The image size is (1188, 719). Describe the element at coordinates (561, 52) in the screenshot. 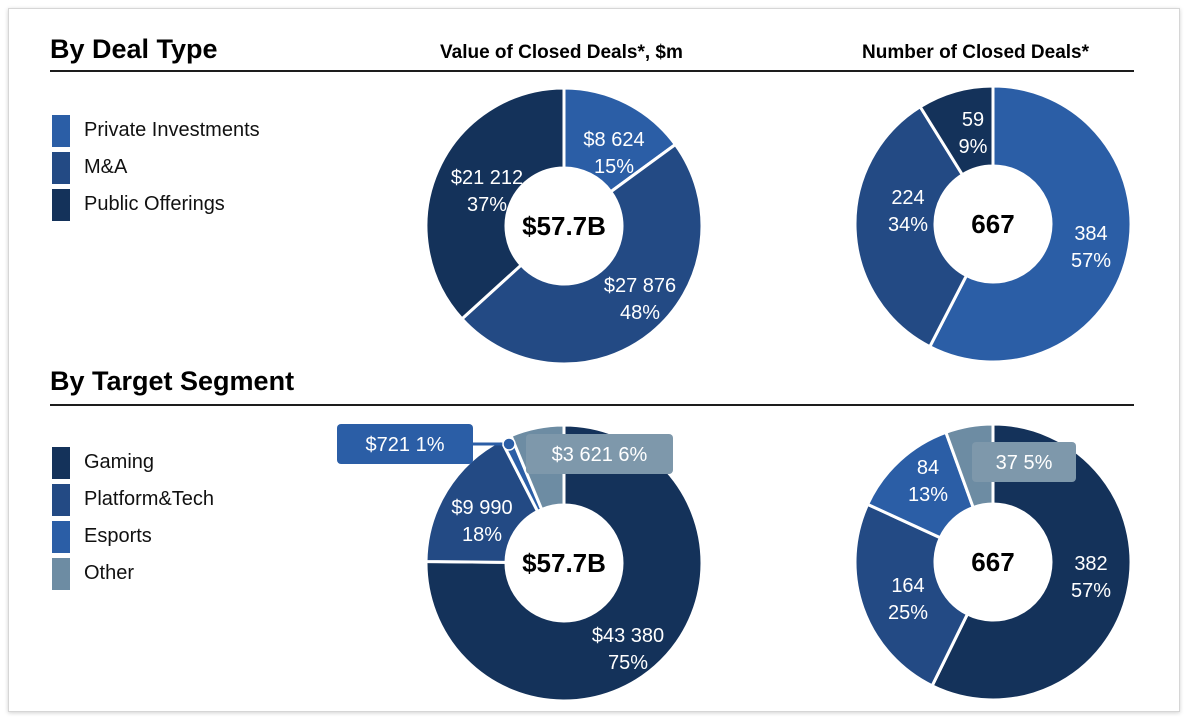

I see `chart-title-value: Value of Closed Deals*, $m` at that location.